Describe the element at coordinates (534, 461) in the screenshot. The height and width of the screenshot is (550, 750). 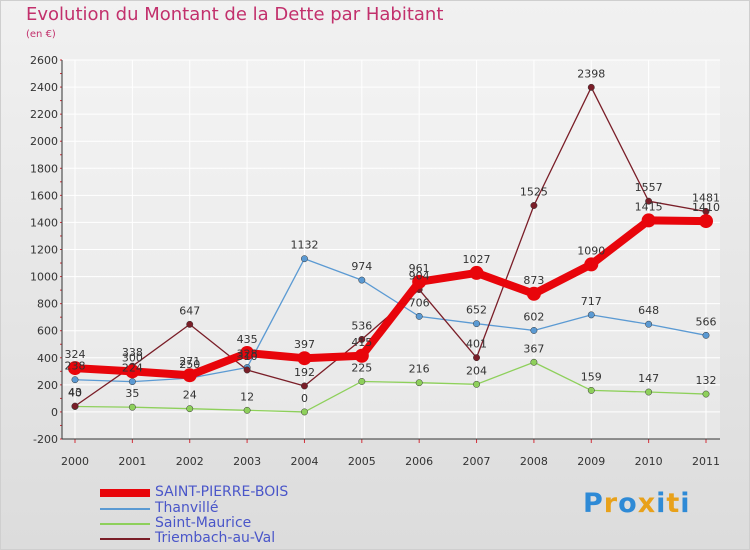
I see `x-tick-label: 2008` at that location.